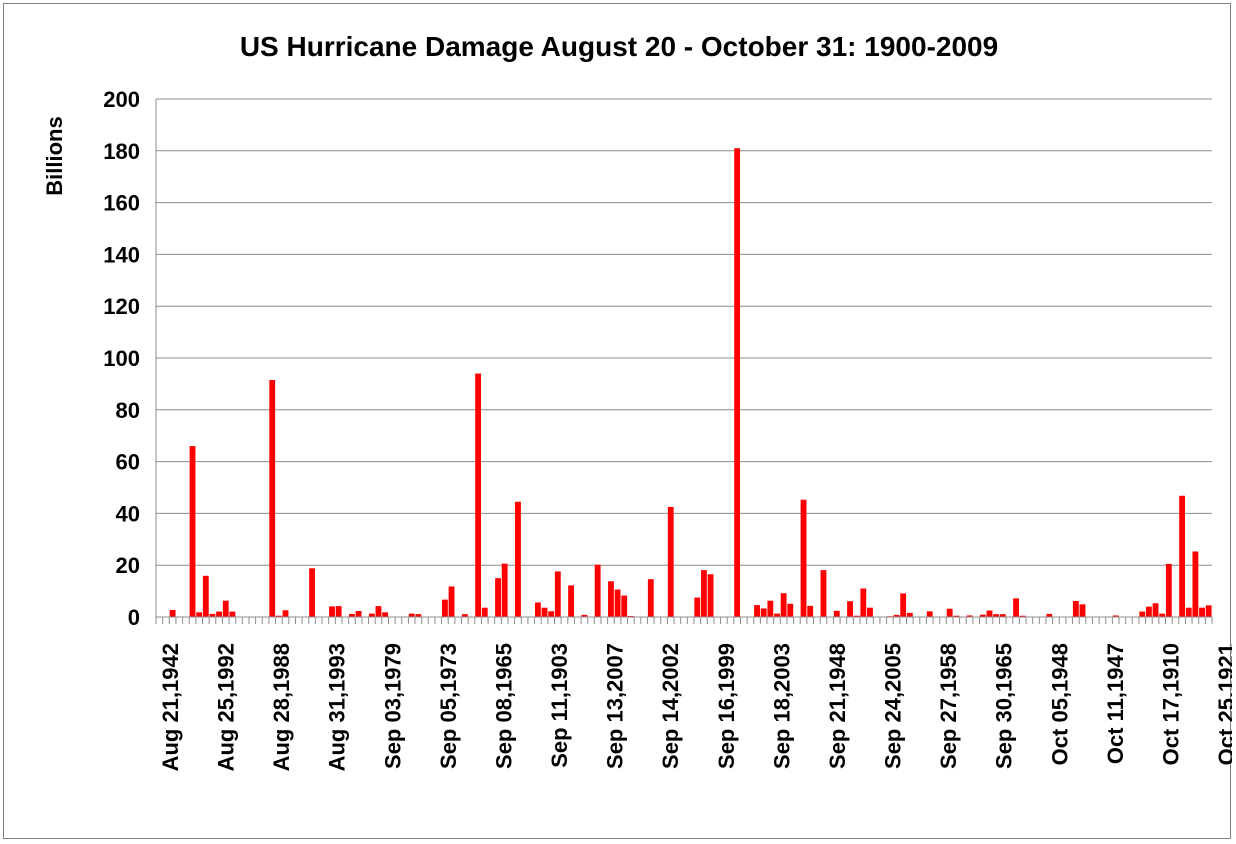 The image size is (1236, 844). I want to click on x-tick-label: Sep 08,1965, so click(503, 706).